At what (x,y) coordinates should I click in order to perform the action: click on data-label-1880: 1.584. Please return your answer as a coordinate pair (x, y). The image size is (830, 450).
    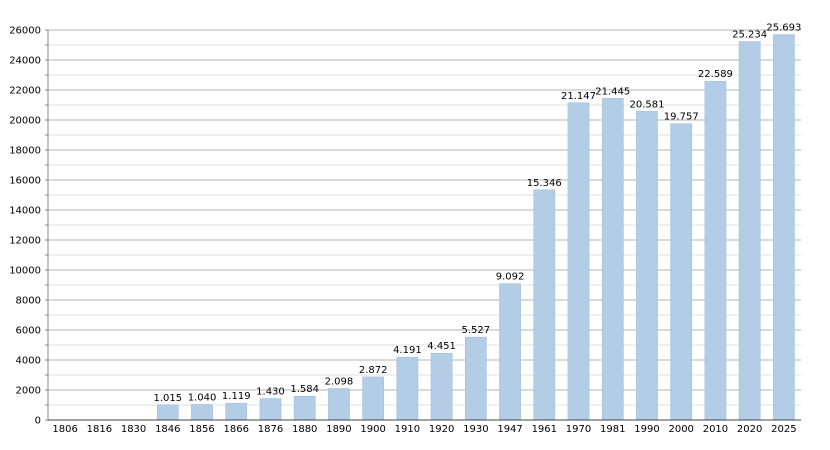
    Looking at the image, I should click on (304, 389).